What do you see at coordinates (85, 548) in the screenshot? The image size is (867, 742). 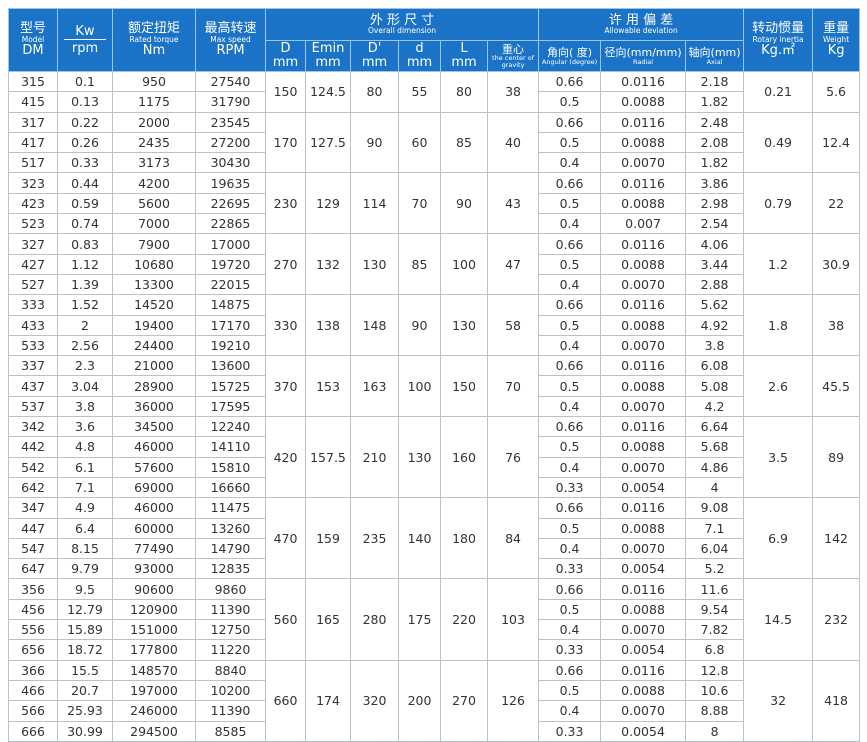 I see `cell: 8.15` at bounding box center [85, 548].